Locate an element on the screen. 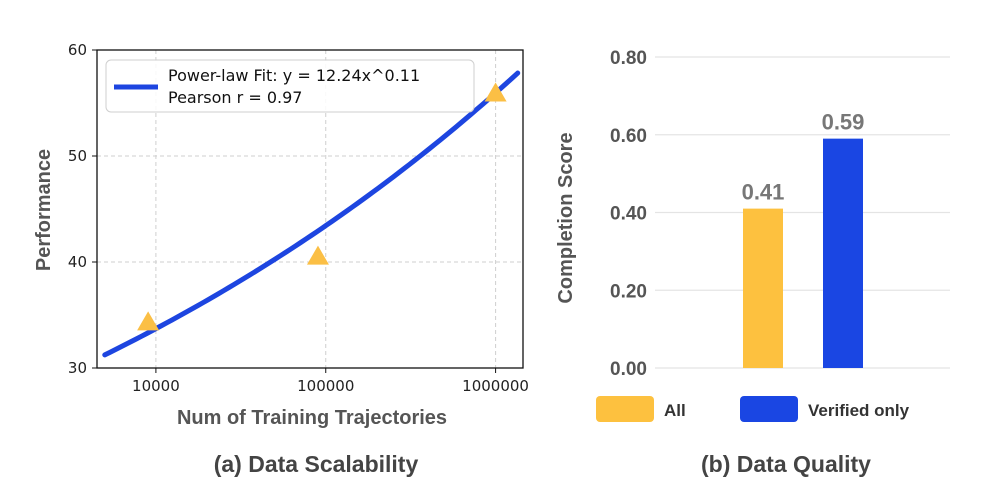 Image resolution: width=1000 pixels, height=489 pixels. legend-entry-pearson: Pearson r = 0.97 is located at coordinates (235, 97).